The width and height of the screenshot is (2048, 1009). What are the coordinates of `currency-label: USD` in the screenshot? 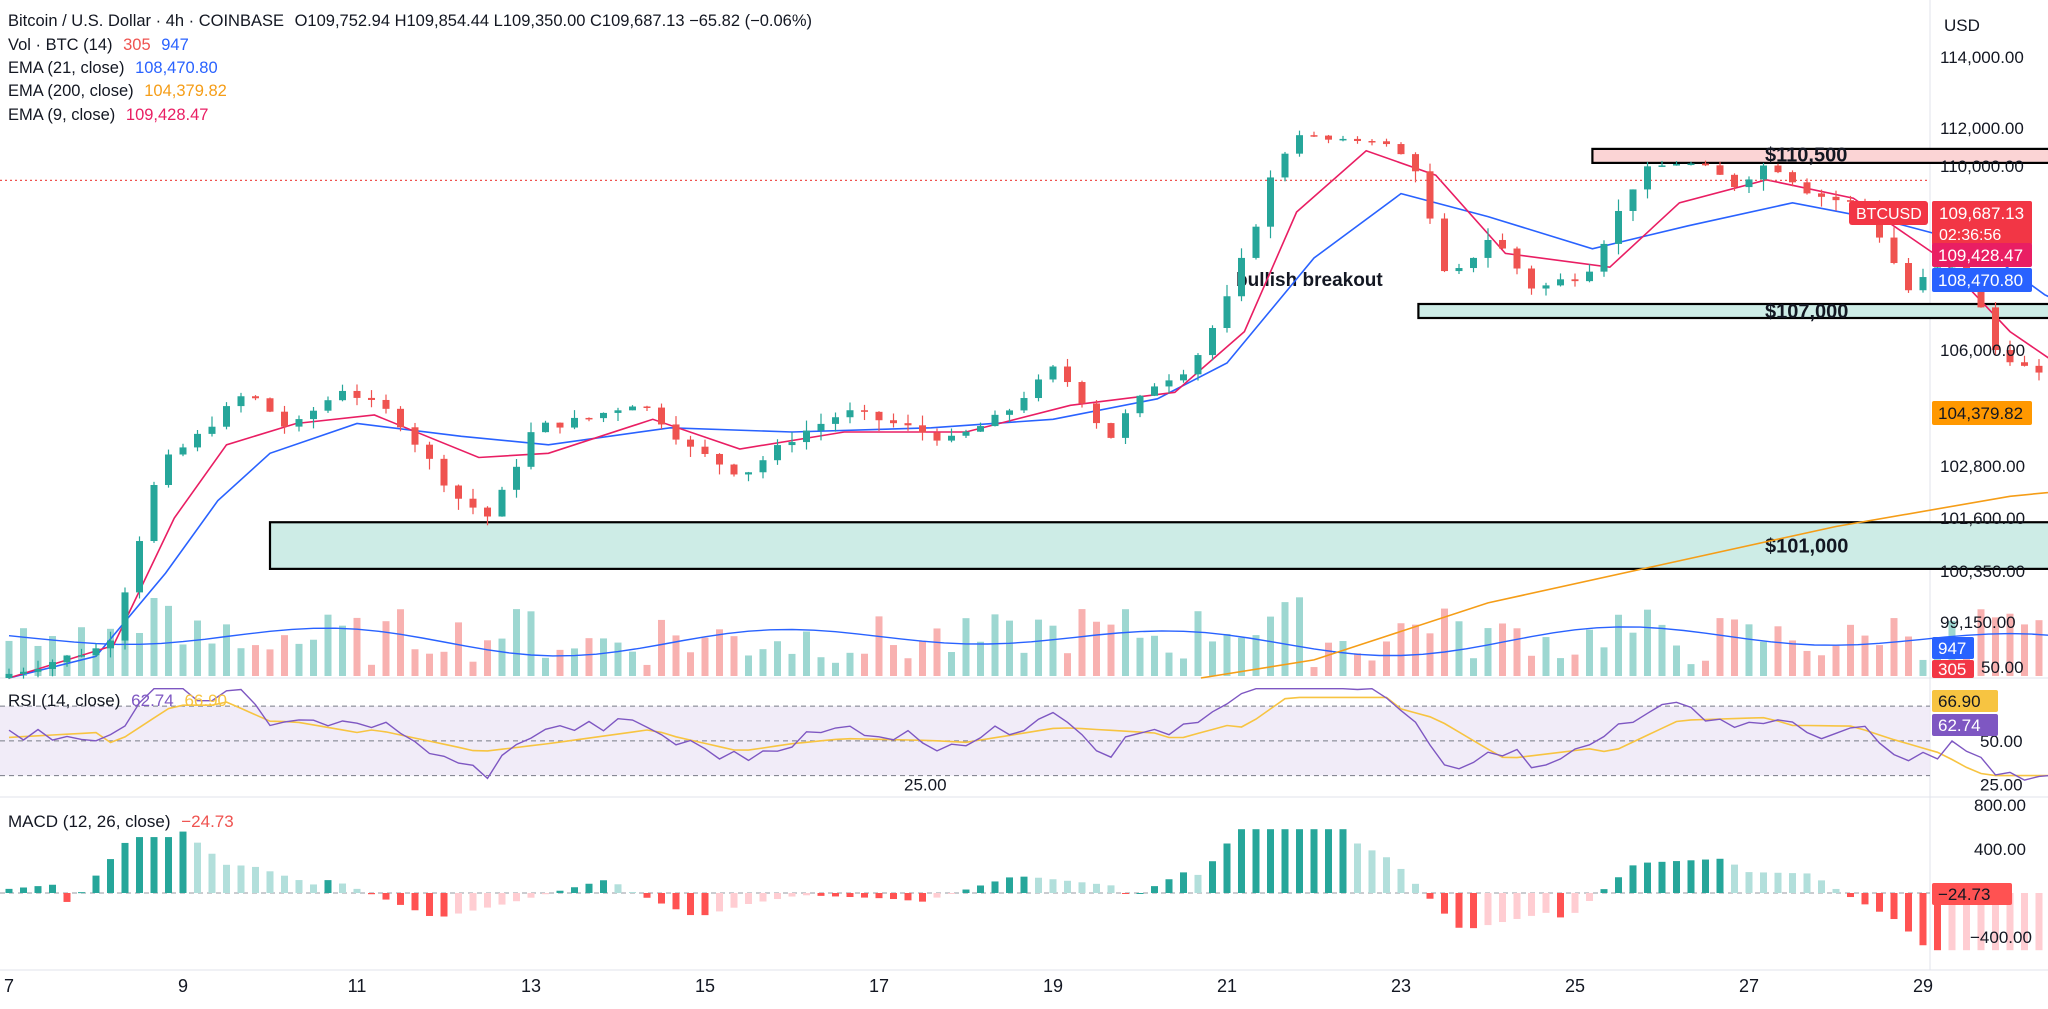 It's located at (1962, 25).